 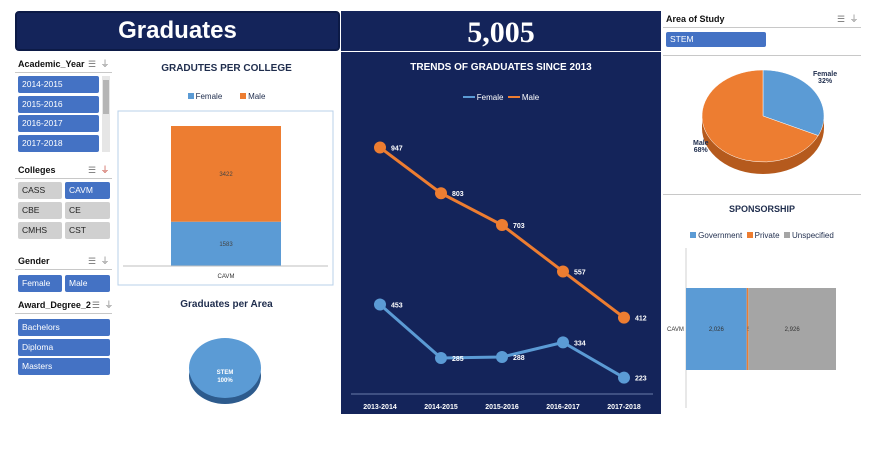 I want to click on colleges-slicer: Colleges ☰ ⏚ CASS CAVM CBE CE CMHS CST, so click(x=63, y=203).